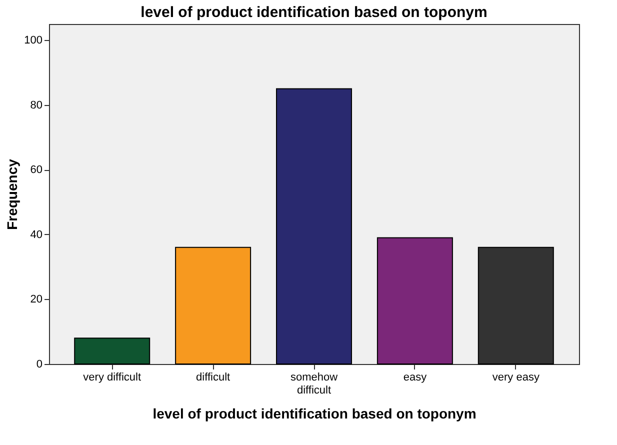 Image resolution: width=617 pixels, height=445 pixels. What do you see at coordinates (516, 378) in the screenshot?
I see `x-tick-label: very easy` at bounding box center [516, 378].